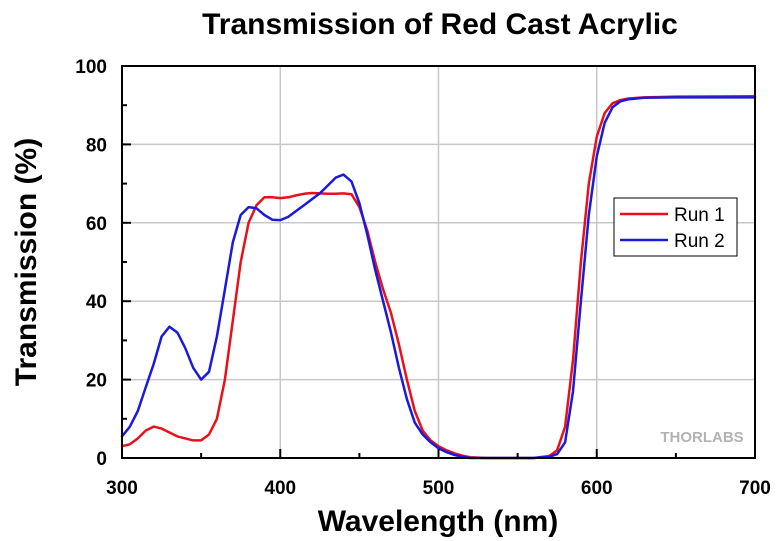 This screenshot has height=541, width=780. I want to click on legend: Run 1 Run 2, so click(675, 227).